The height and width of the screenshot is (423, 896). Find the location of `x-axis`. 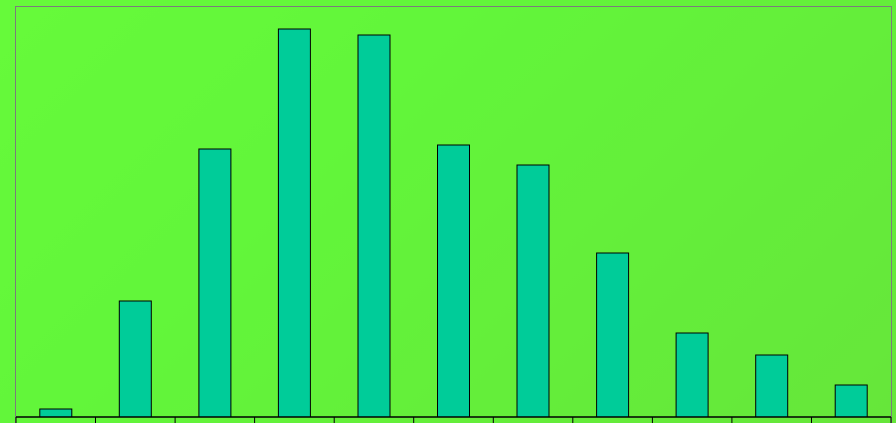

x-axis is located at coordinates (453, 419).